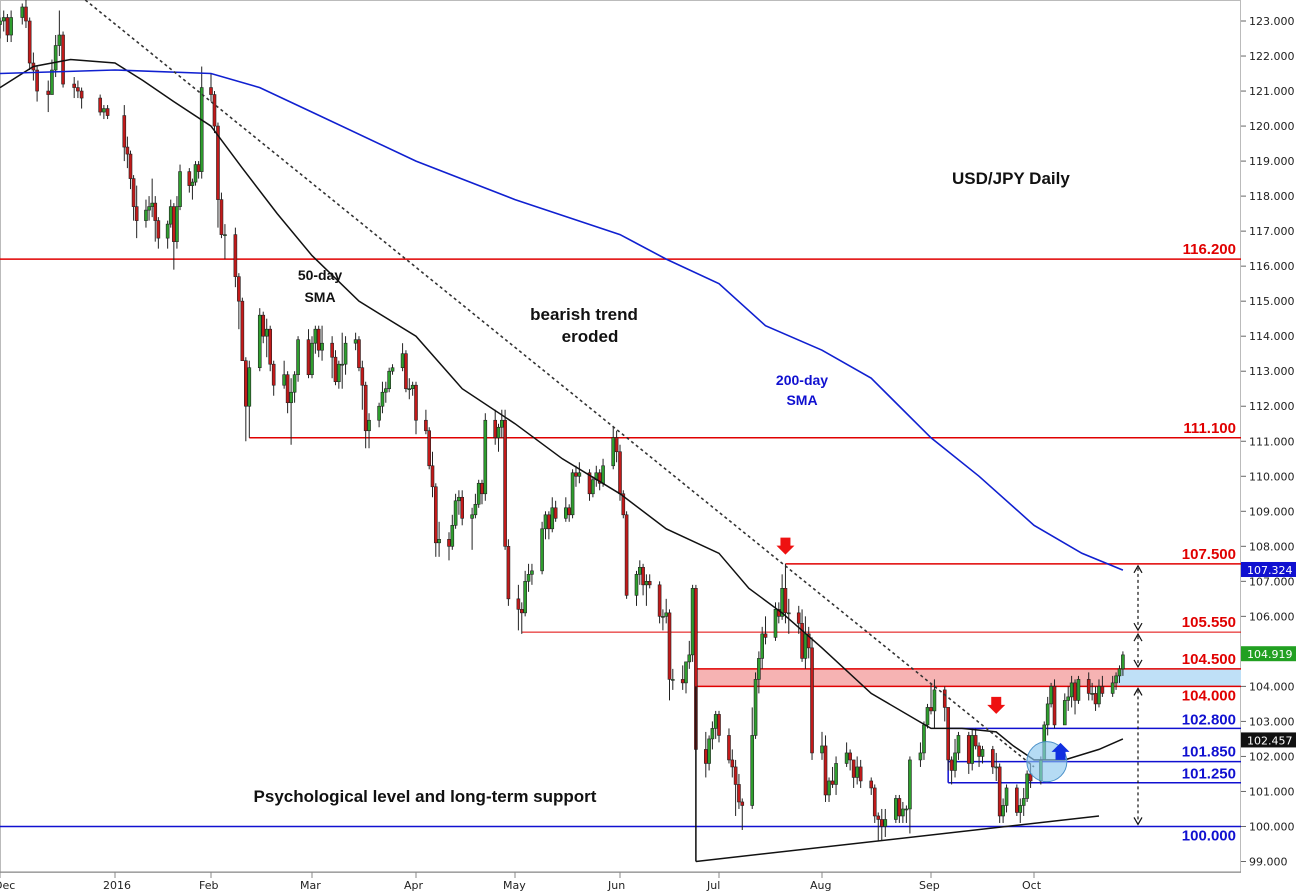  I want to click on marker-layer, so click(959, 681).